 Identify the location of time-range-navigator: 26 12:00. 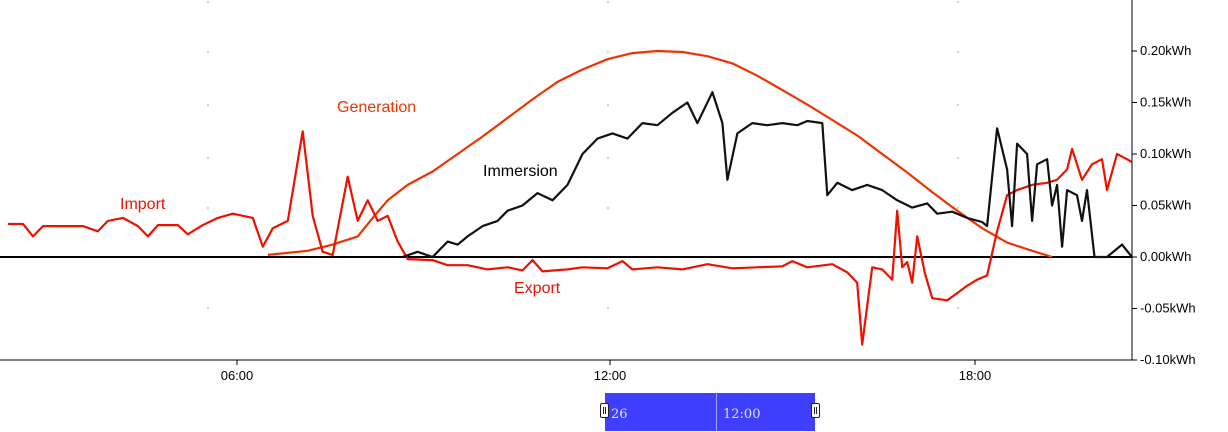
(711, 412).